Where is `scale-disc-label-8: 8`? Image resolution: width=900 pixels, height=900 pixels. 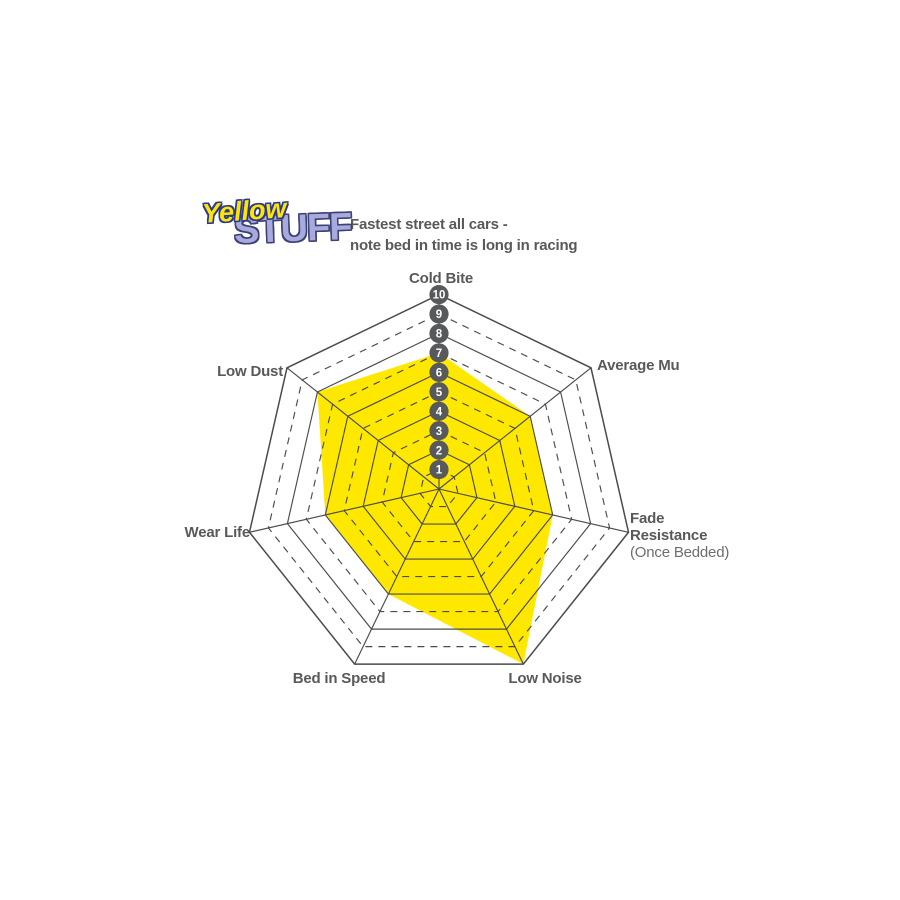
scale-disc-label-8: 8 is located at coordinates (439, 335).